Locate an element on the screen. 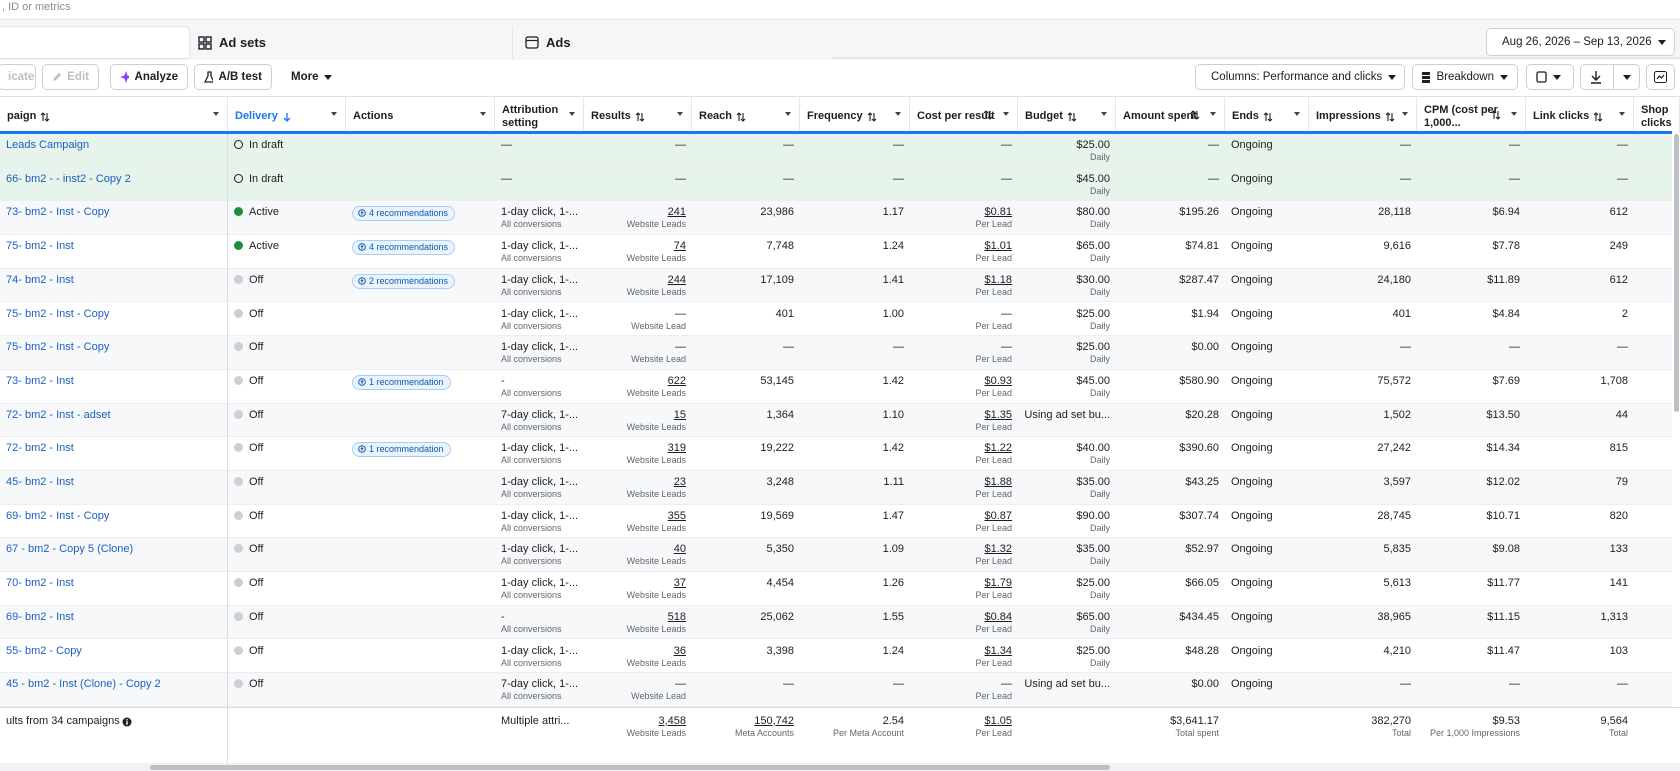 Image resolution: width=1680 pixels, height=771 pixels. results-value: 40 is located at coordinates (679, 549).